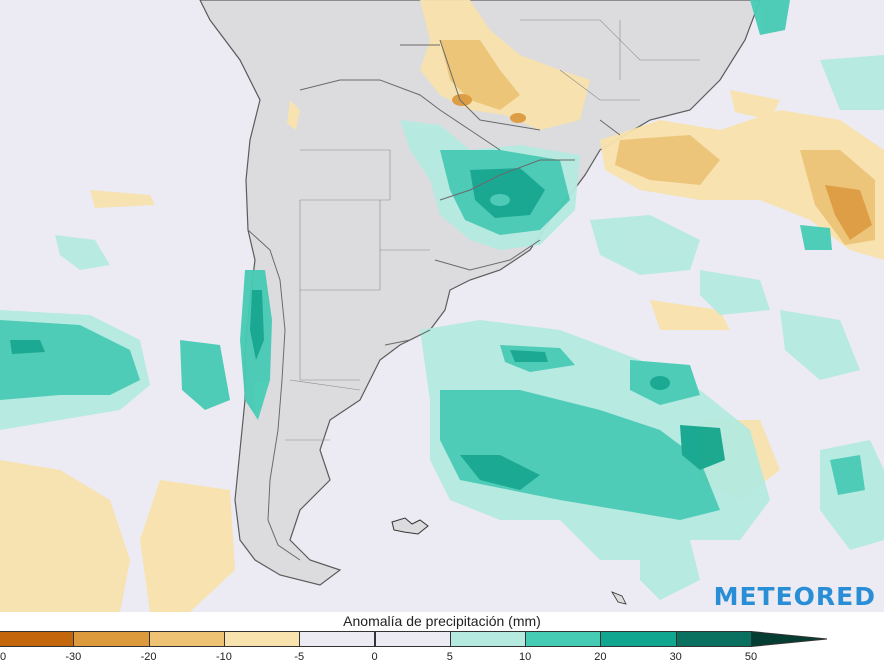 The image size is (884, 663). Describe the element at coordinates (449, 657) in the screenshot. I see `color-scale-tick-label: 5` at that location.